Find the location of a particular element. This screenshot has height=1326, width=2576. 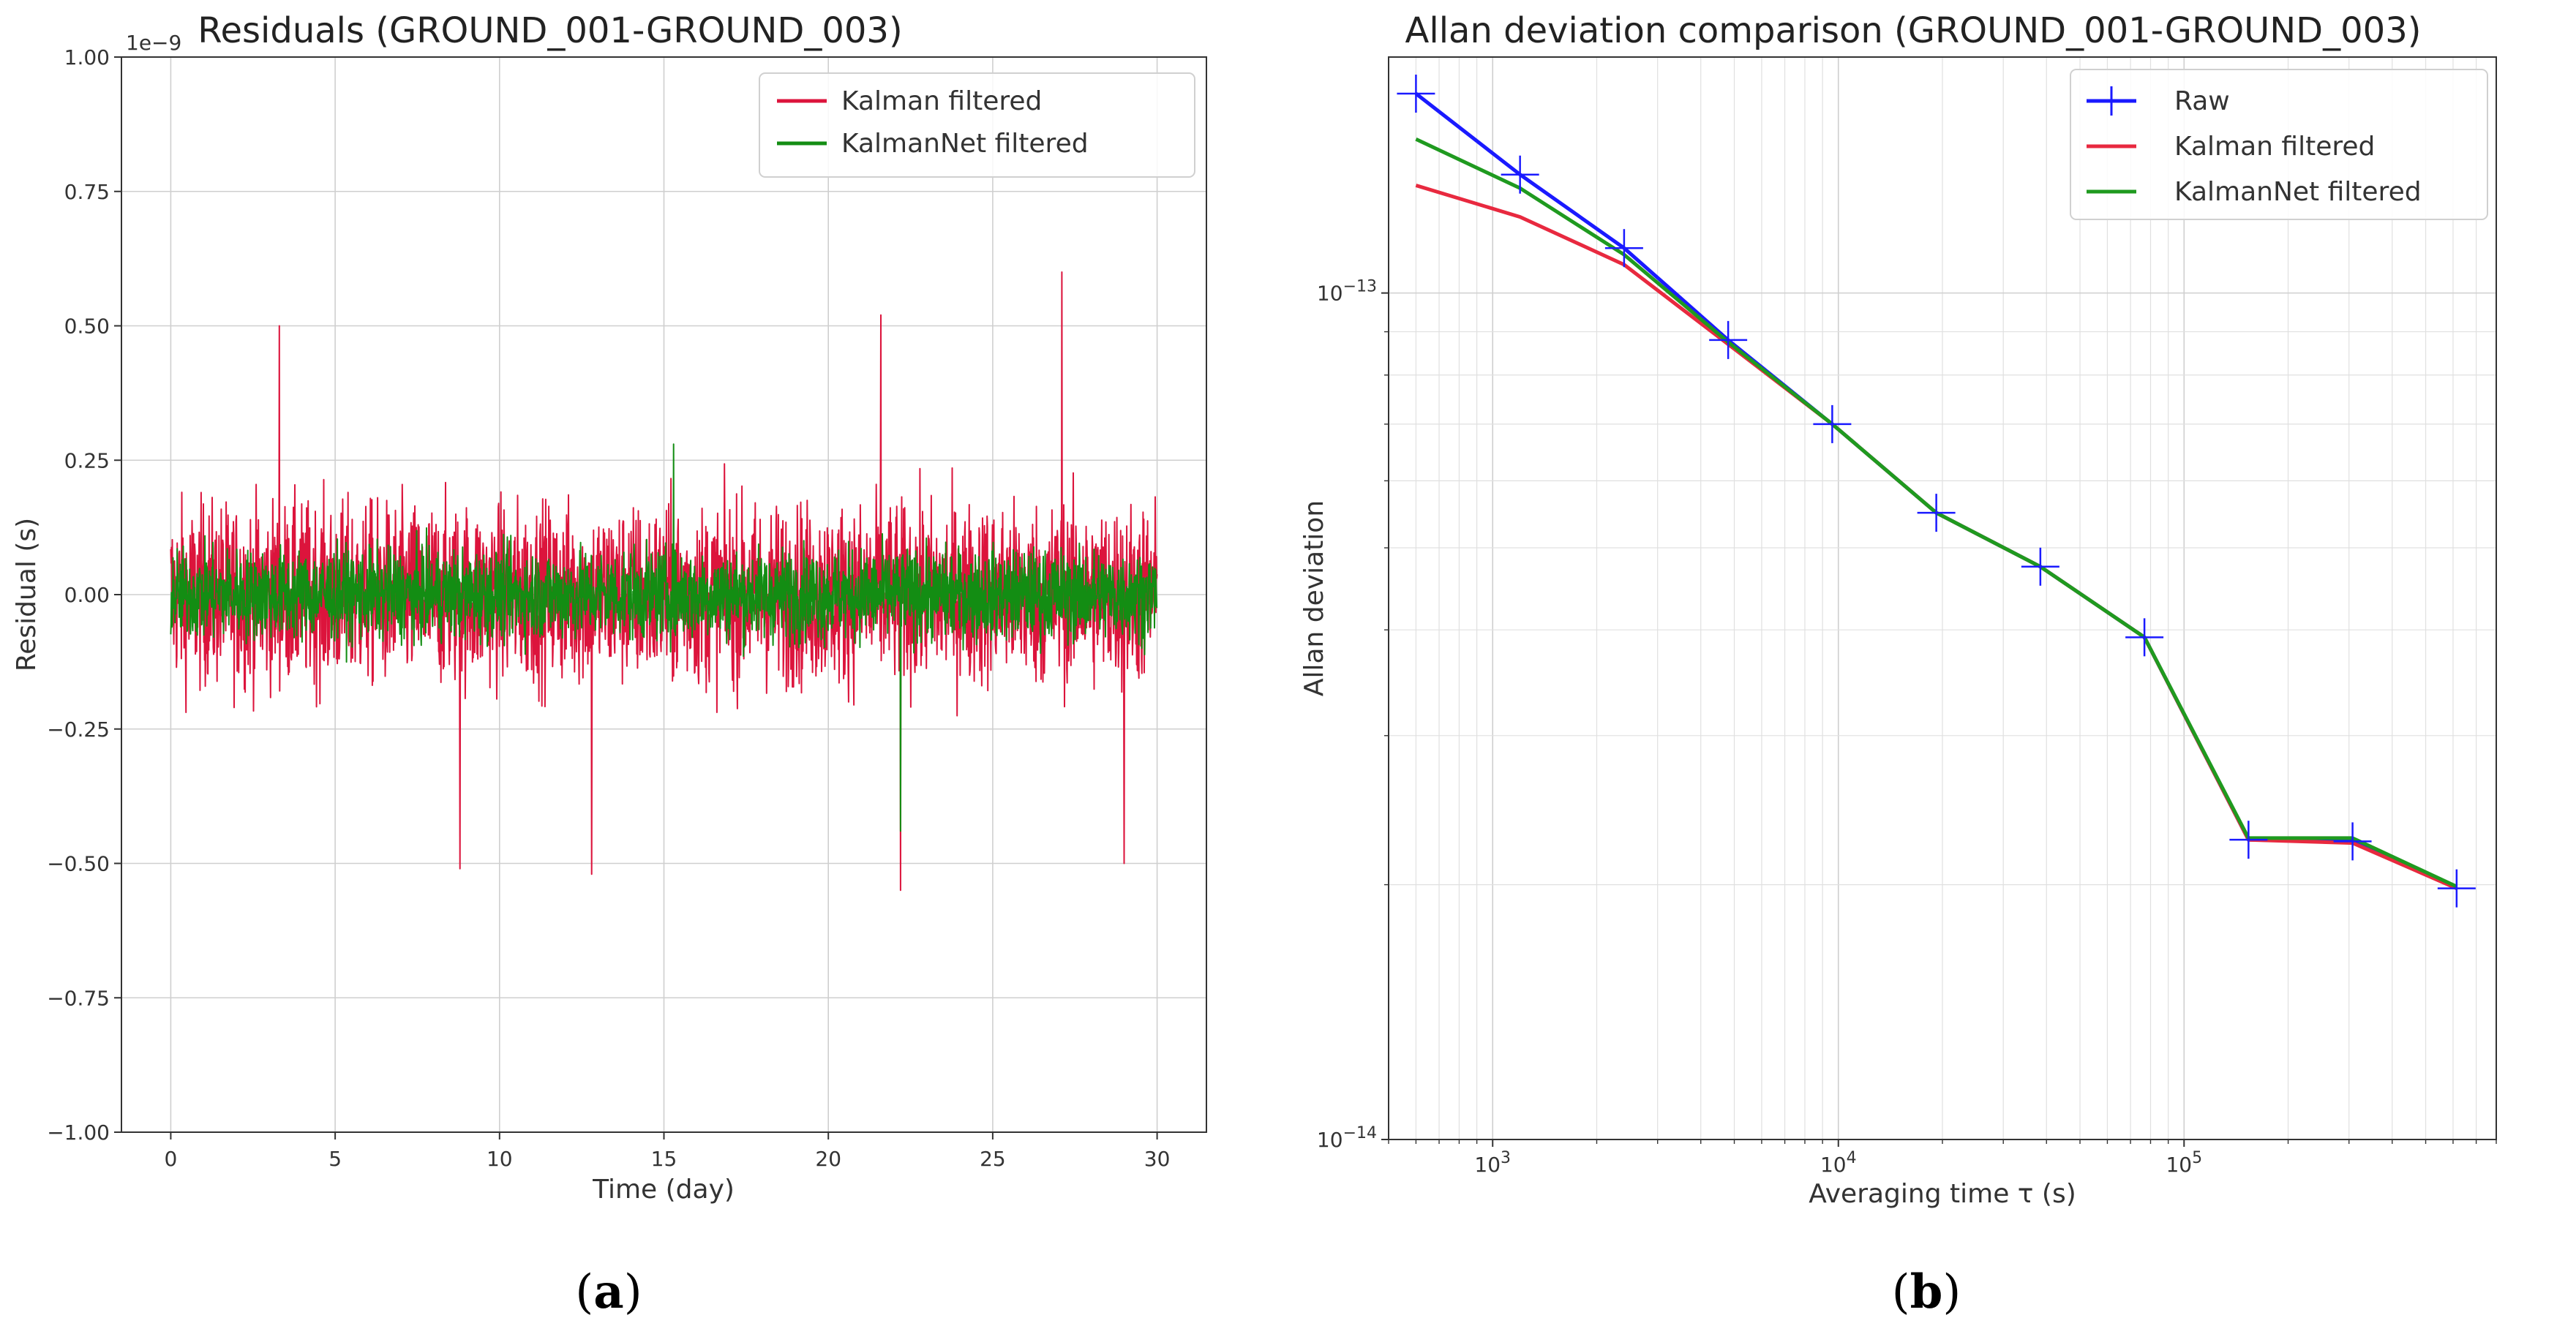

panel-a-x-axis-label: Time (day) is located at coordinates (663, 1190).